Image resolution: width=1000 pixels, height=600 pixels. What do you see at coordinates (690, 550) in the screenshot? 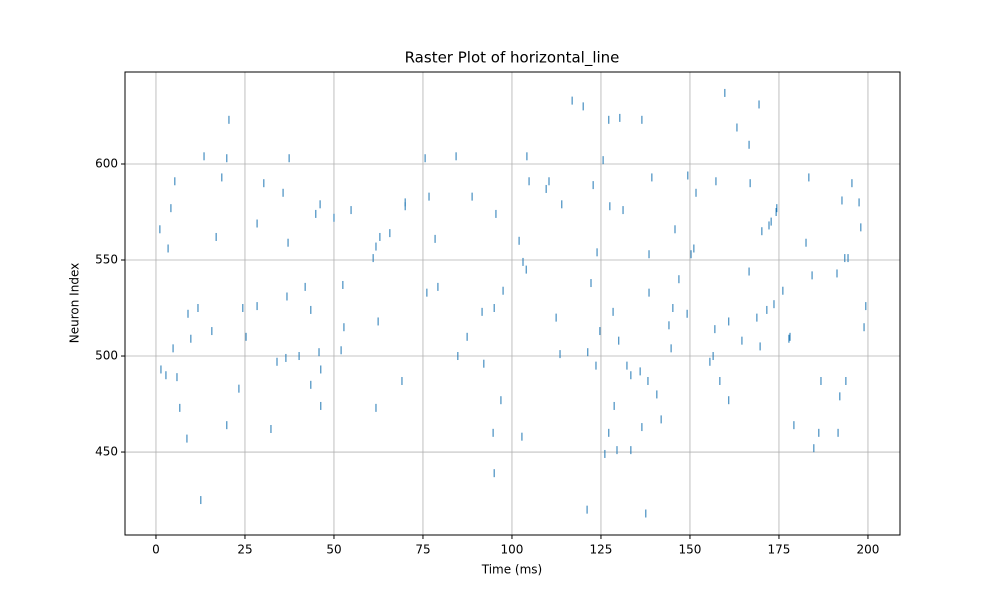
I see `x-tick-label: 150` at bounding box center [690, 550].